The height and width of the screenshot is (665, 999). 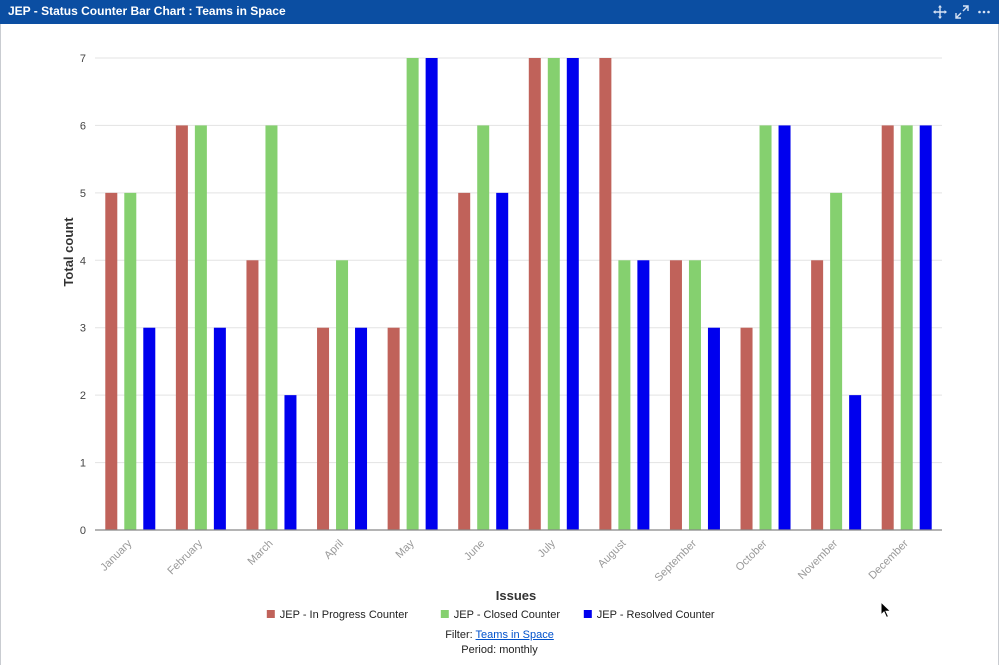 I want to click on x-tick-label: June, so click(x=474, y=550).